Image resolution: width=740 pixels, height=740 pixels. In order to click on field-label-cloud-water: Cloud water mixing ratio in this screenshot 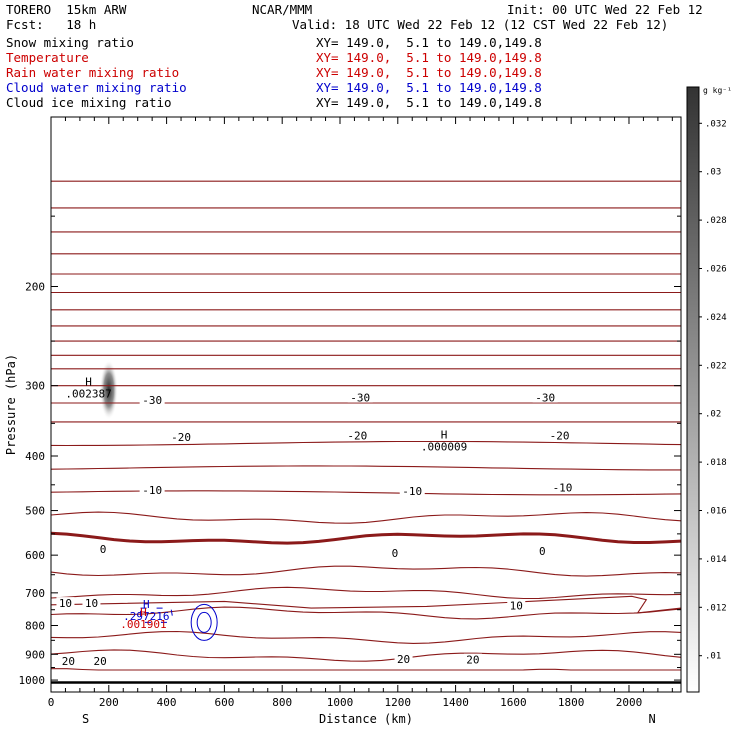, I will do `click(96, 87)`.